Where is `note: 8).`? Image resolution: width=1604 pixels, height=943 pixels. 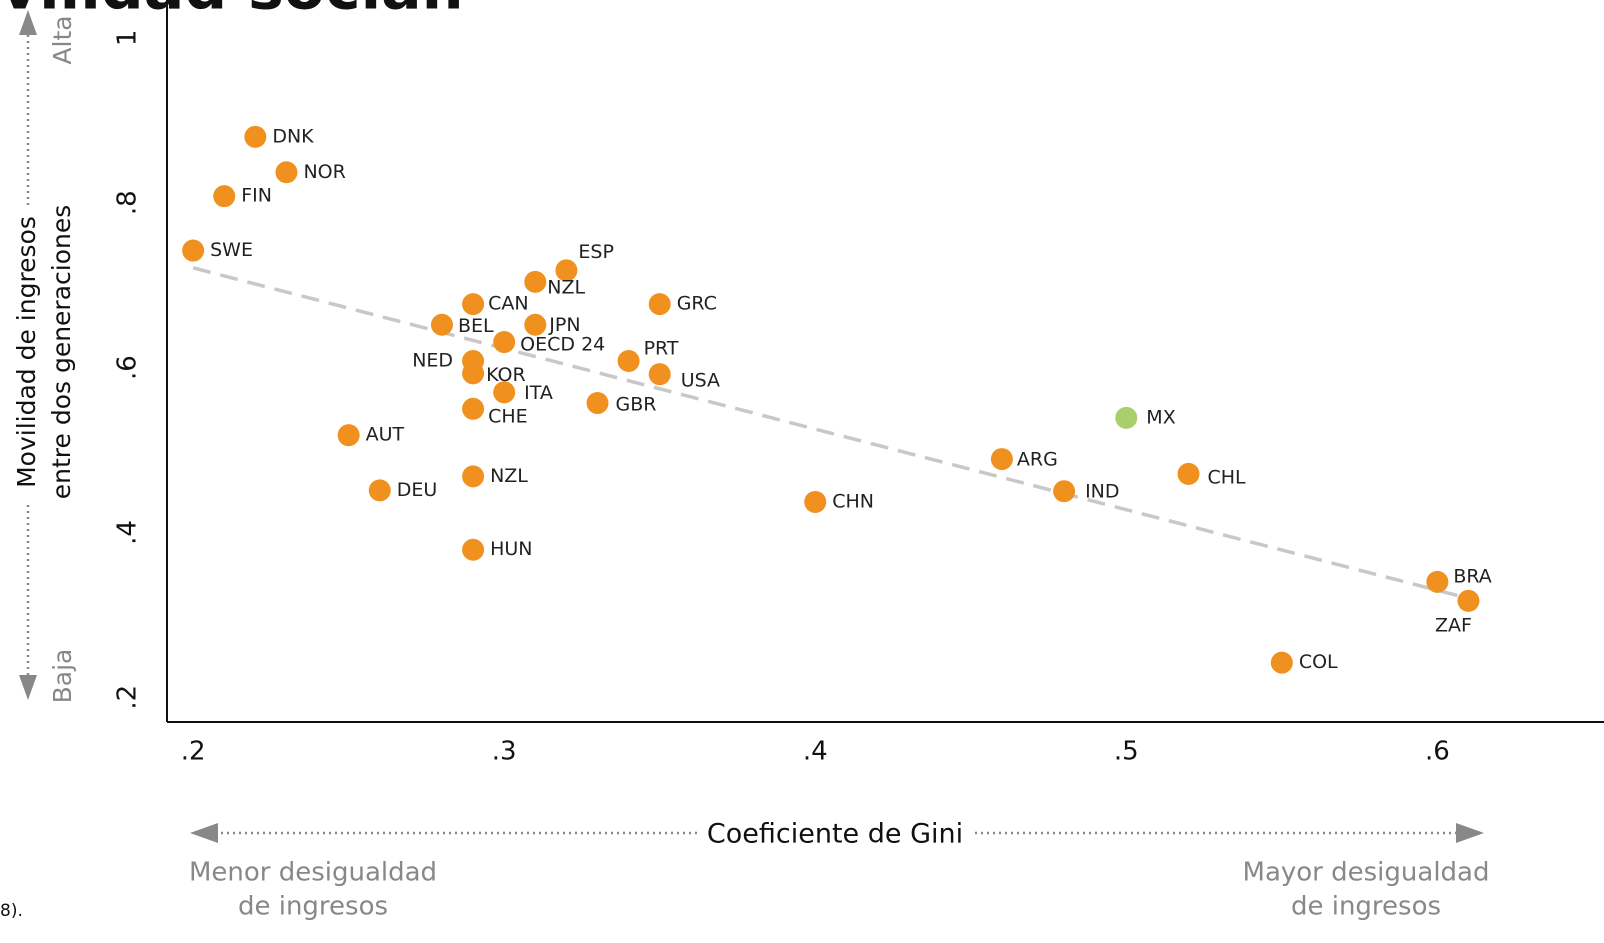 note: 8). is located at coordinates (11, 911).